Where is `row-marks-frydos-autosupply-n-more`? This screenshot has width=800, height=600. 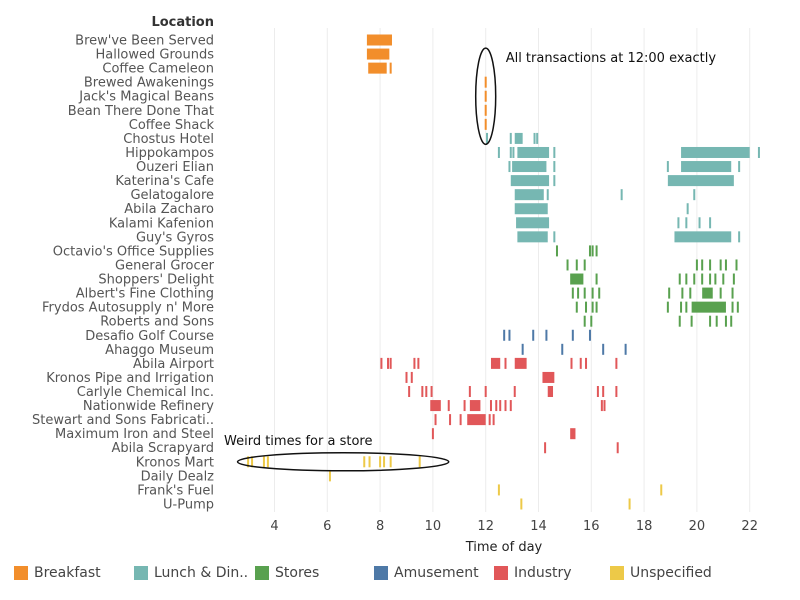 row-marks-frydos-autosupply-n-more is located at coordinates (657, 307).